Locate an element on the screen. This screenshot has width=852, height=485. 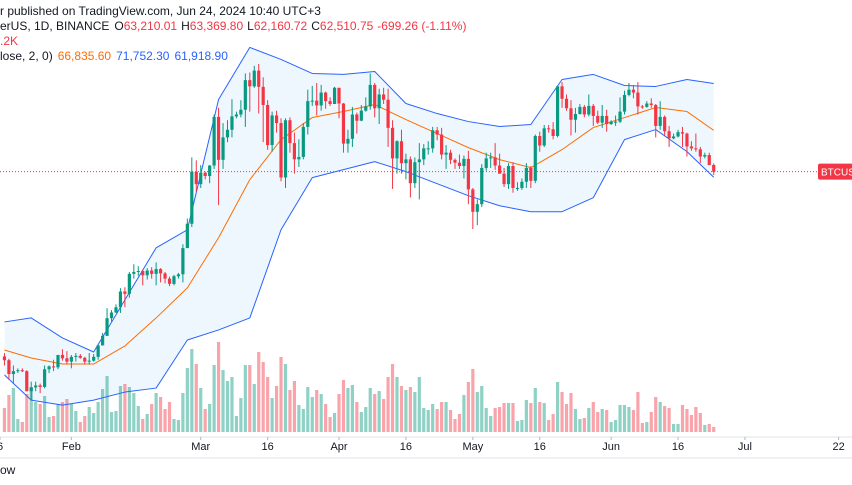
indicator-value: 71,752.30 is located at coordinates (143, 56).